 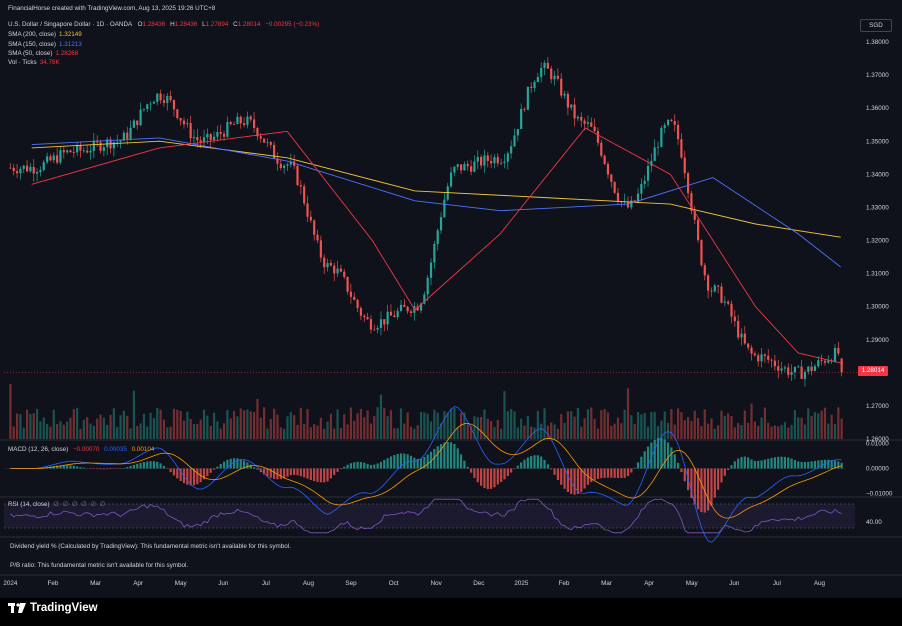 I want to click on ohlc-c-label: C, so click(x=235, y=24).